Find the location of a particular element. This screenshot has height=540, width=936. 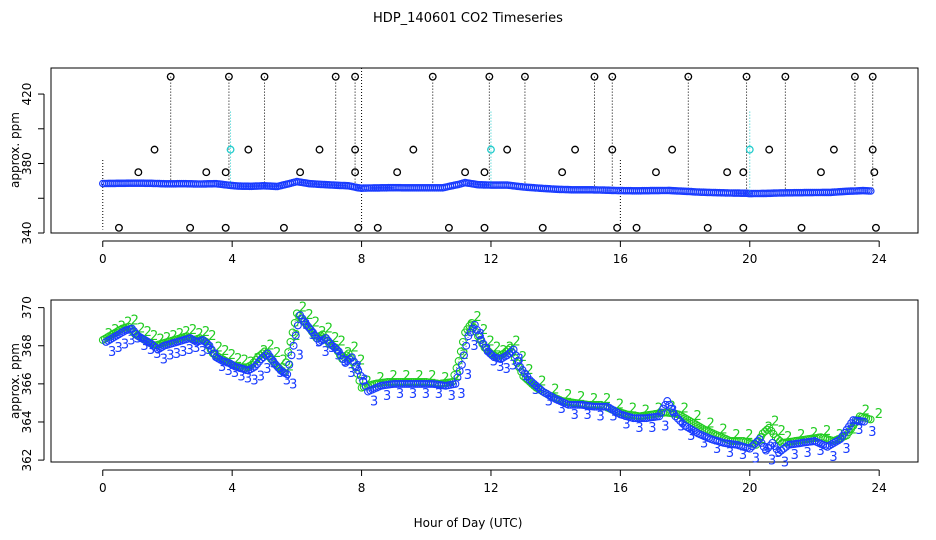

top-y-axis: 340 380 420 is located at coordinates (32, 164).